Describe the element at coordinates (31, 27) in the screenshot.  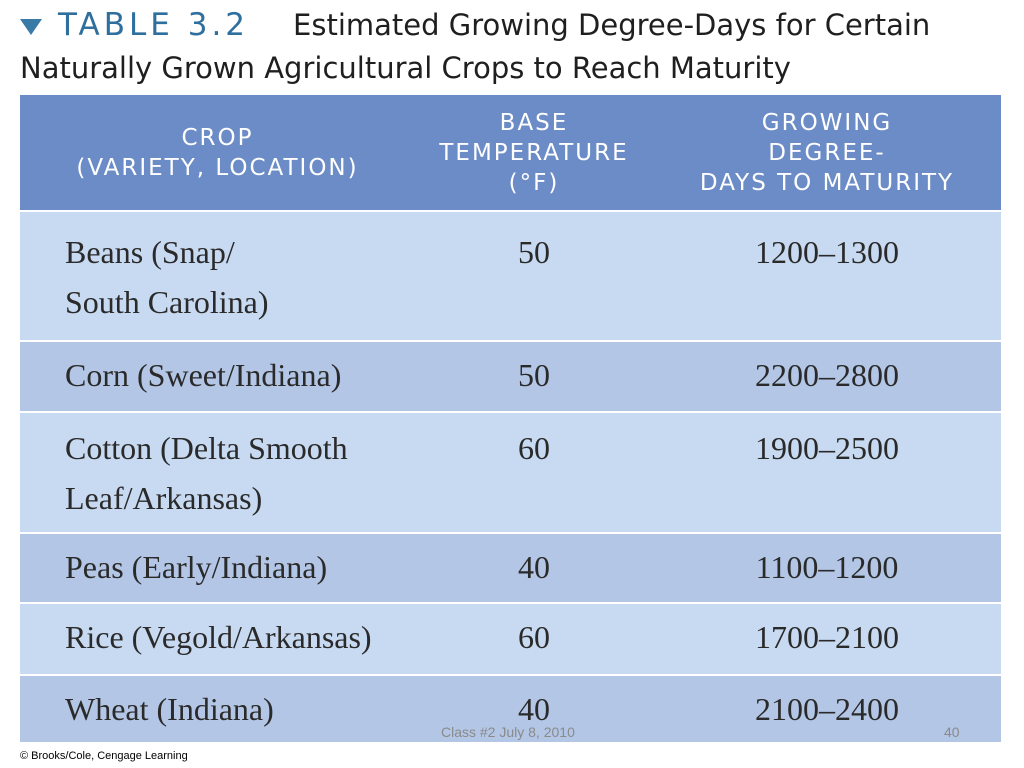
I see `triangle-down-icon` at that location.